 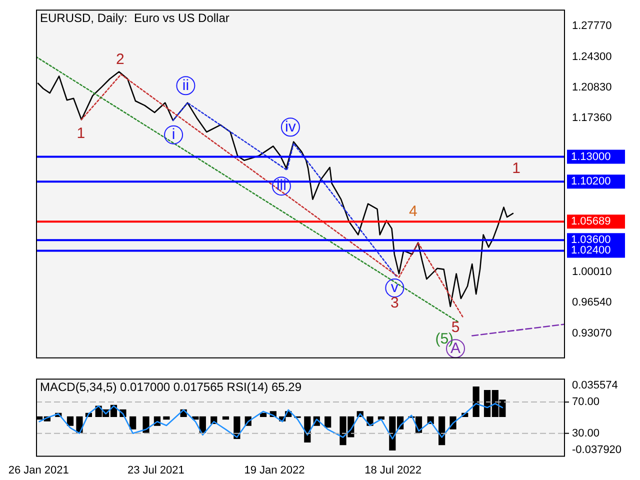 What do you see at coordinates (174, 134) in the screenshot?
I see `annotation: i` at bounding box center [174, 134].